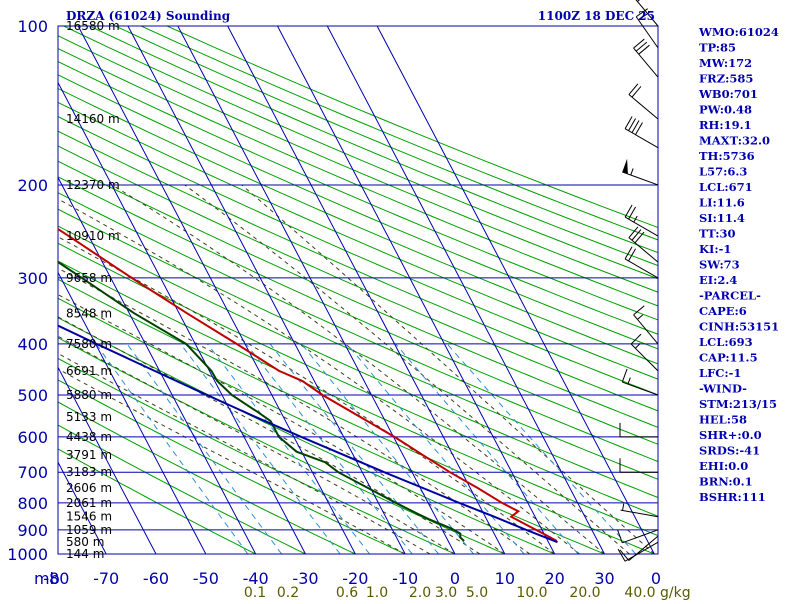 The image size is (800, 604). I want to click on mixing-ratio-label: 0.2, so click(288, 592).